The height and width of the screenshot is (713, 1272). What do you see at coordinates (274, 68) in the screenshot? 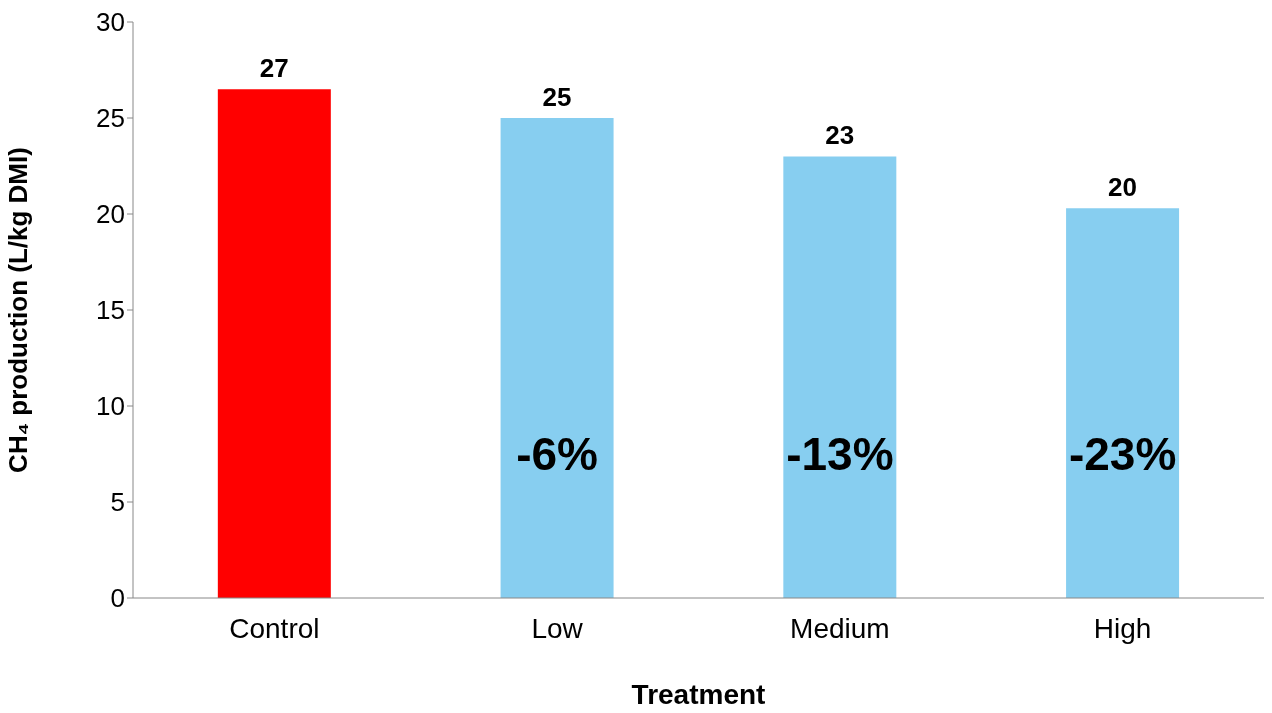
I see `data-label: 27` at bounding box center [274, 68].